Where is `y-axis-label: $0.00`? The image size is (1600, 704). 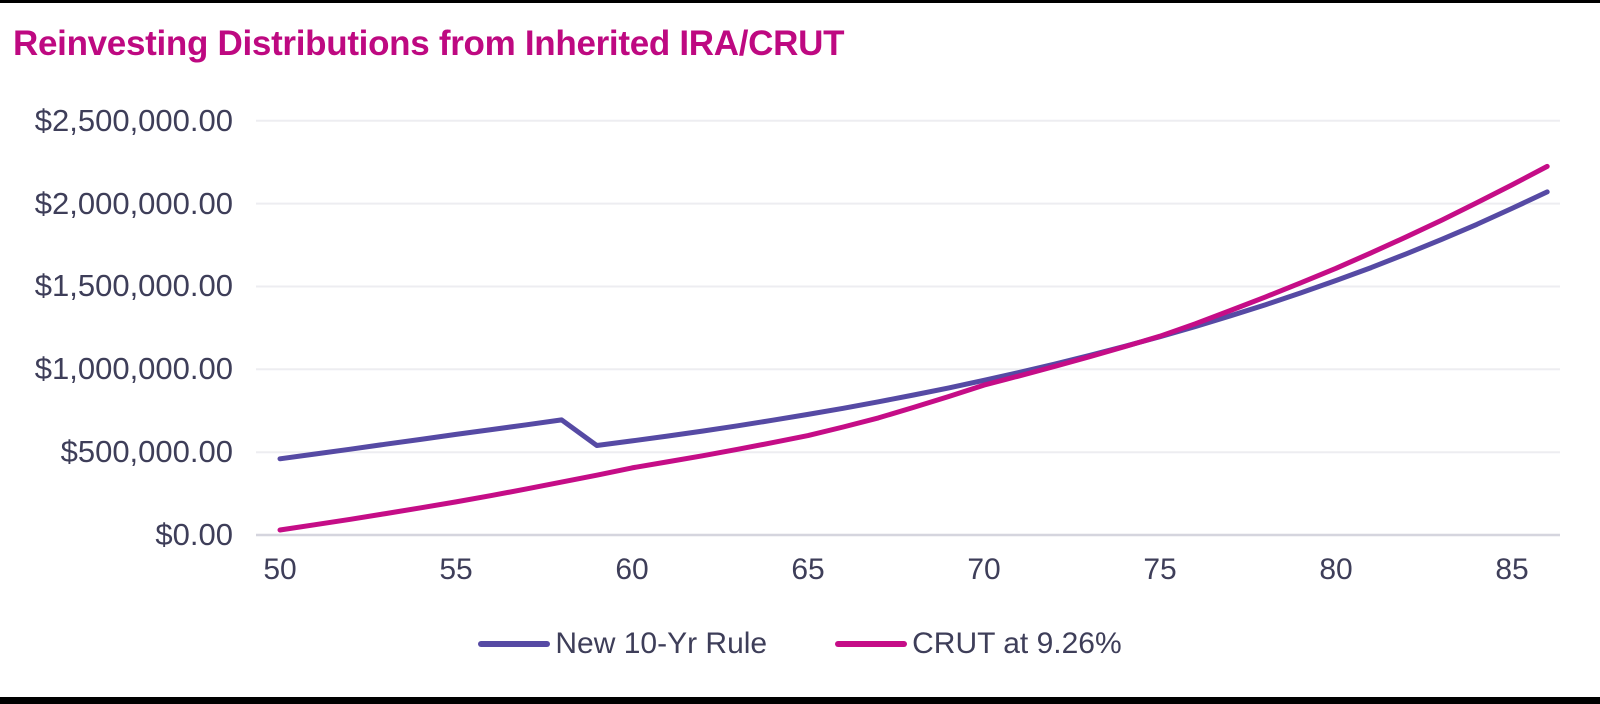
y-axis-label: $0.00 is located at coordinates (194, 534).